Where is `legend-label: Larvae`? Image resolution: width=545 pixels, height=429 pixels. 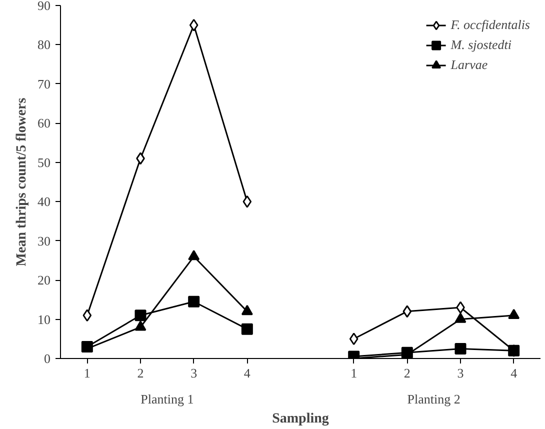 legend-label: Larvae is located at coordinates (469, 65).